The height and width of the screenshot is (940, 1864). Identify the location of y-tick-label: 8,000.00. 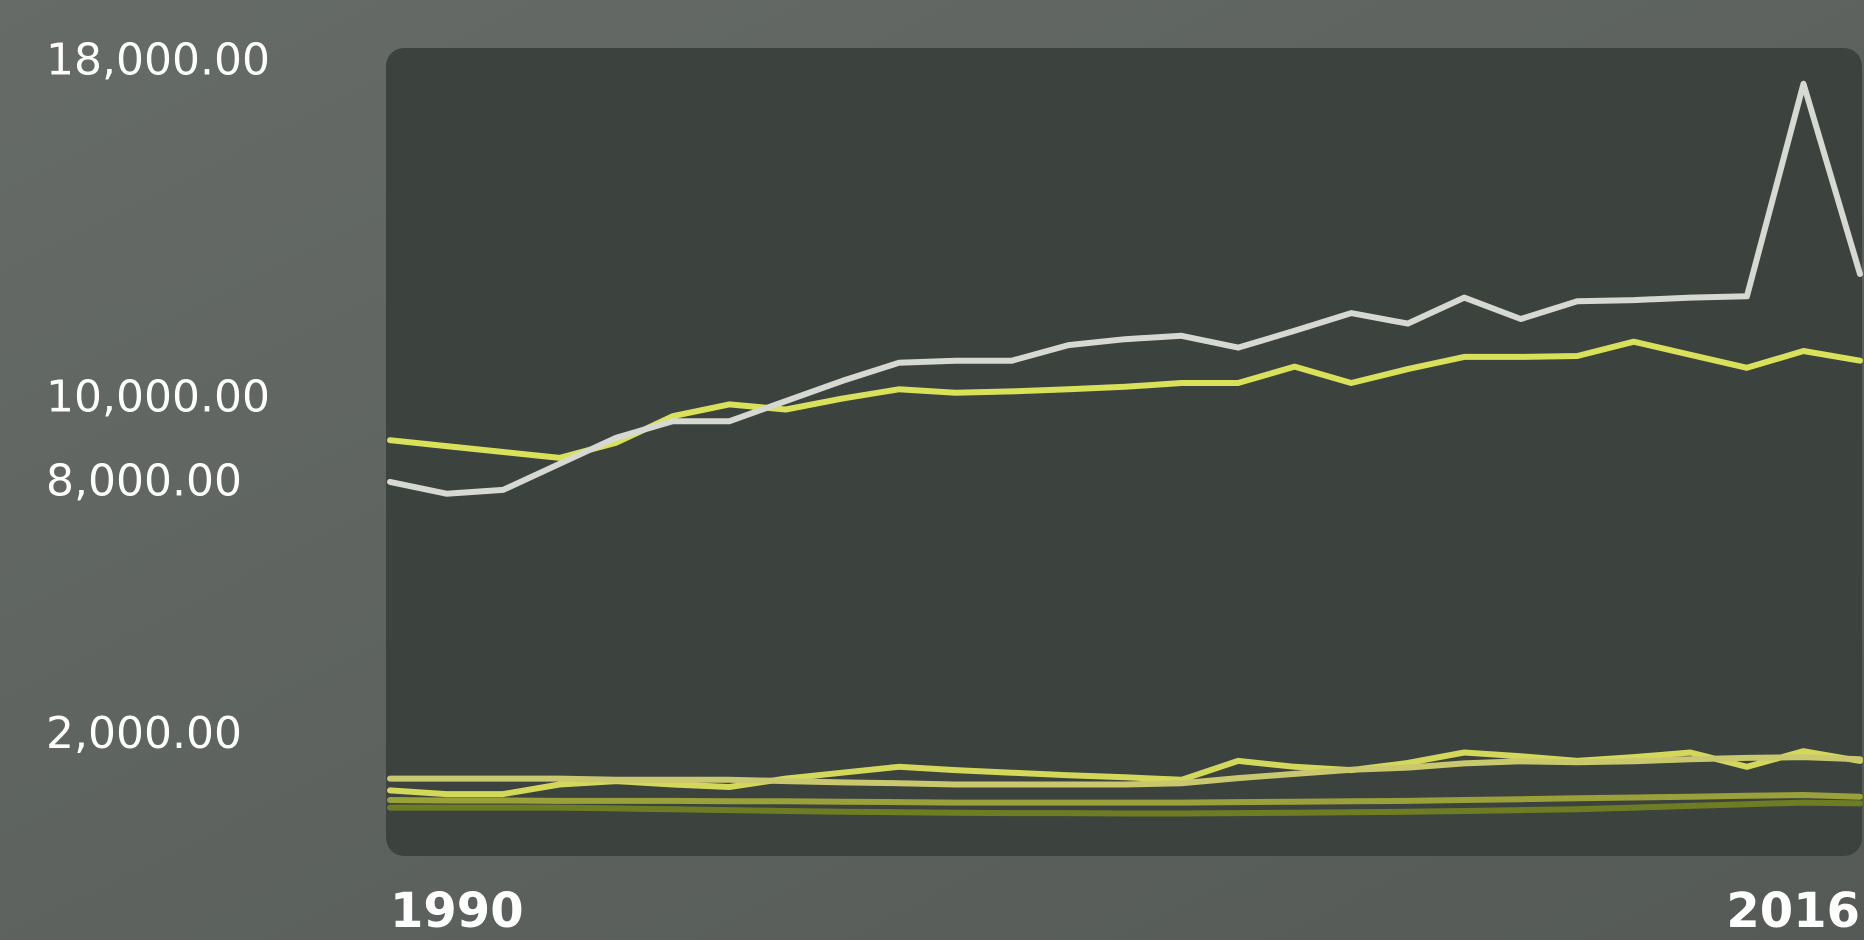
(144, 481).